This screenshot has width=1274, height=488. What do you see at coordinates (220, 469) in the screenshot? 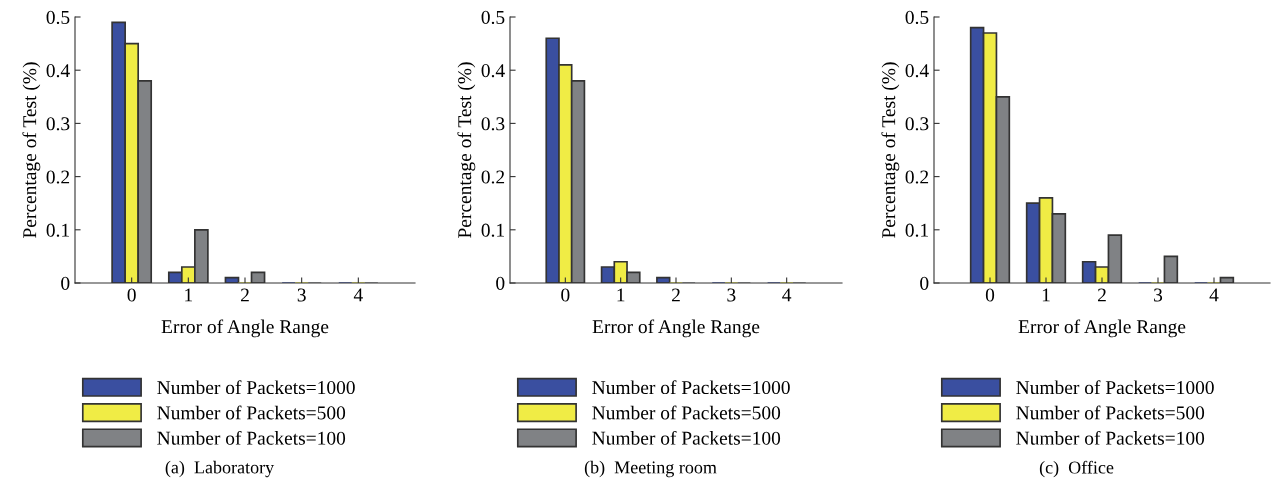
I see `text: (a) Laboratory` at bounding box center [220, 469].